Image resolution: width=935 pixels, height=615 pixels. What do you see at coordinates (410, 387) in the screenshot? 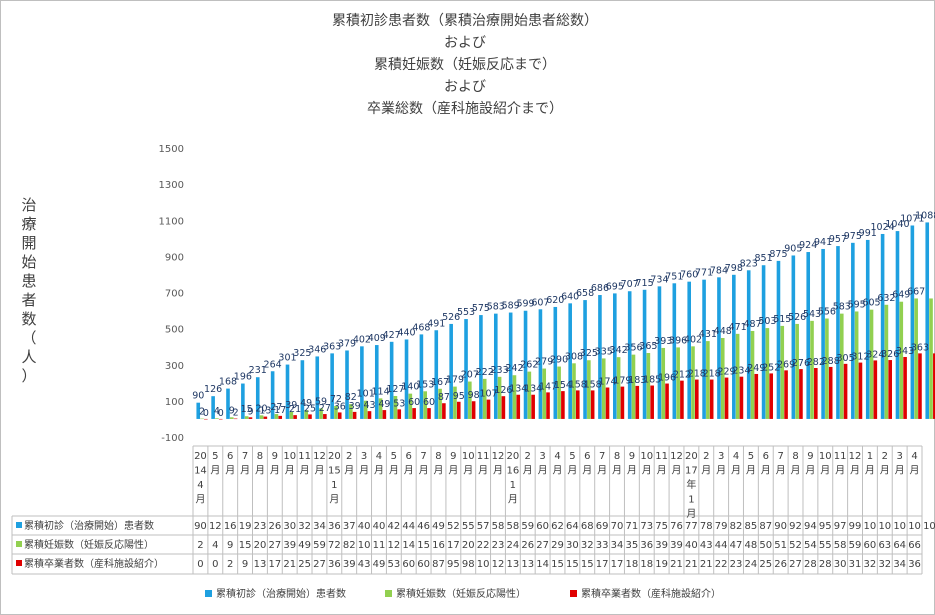
I see `data-label: 140` at bounding box center [410, 387].